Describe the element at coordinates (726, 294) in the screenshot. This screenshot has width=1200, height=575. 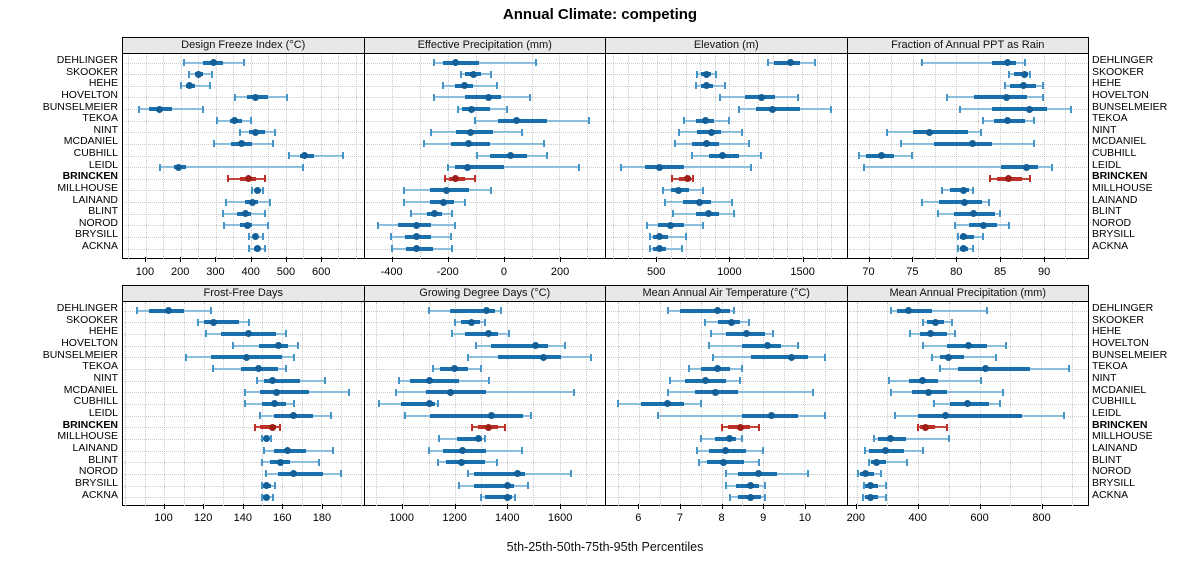
I see `panel-title: Mean Annual Air Temperature (°C)` at that location.